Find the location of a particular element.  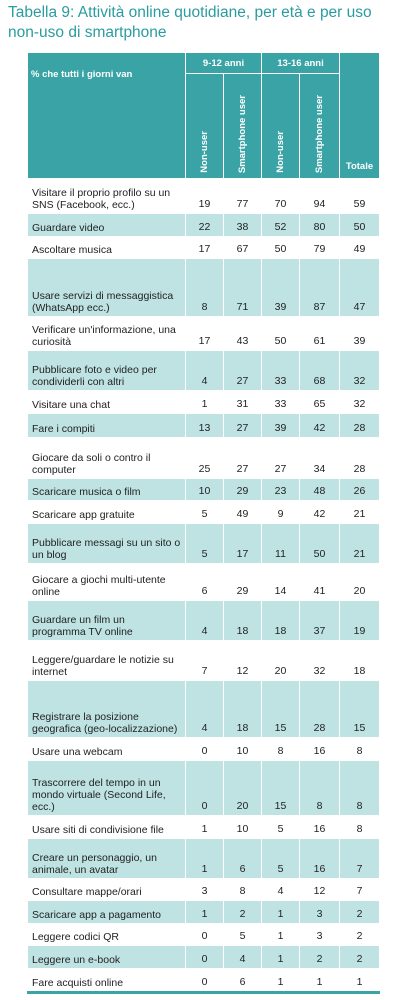

table-row: Usare una webcam 0 10 8 16 8 is located at coordinates (203, 749).